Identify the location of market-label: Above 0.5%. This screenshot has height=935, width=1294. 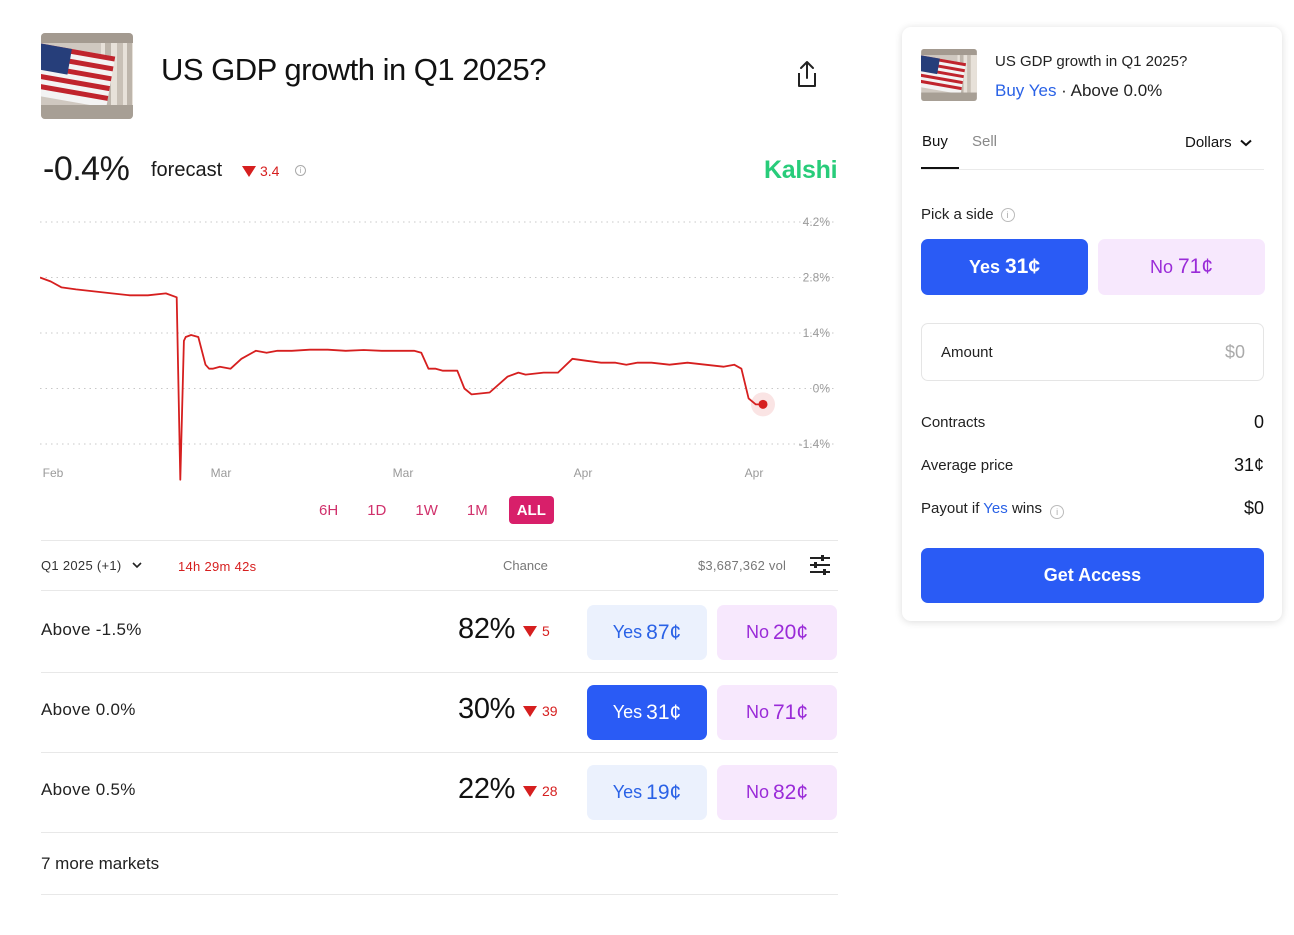
(88, 789).